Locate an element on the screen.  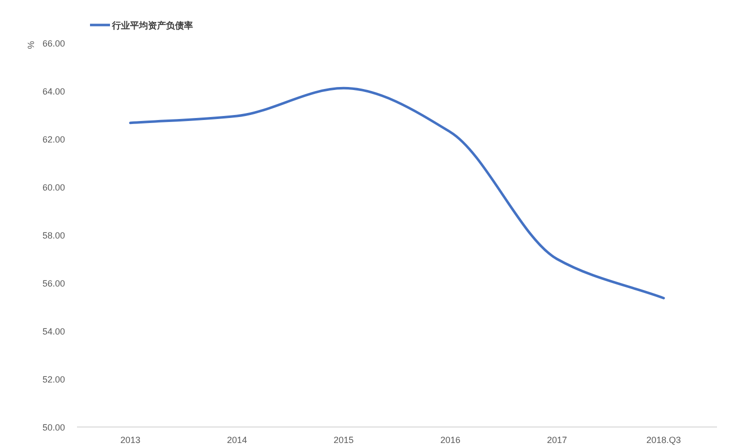
legend-label: 行业平均资产负债率 is located at coordinates (152, 25).